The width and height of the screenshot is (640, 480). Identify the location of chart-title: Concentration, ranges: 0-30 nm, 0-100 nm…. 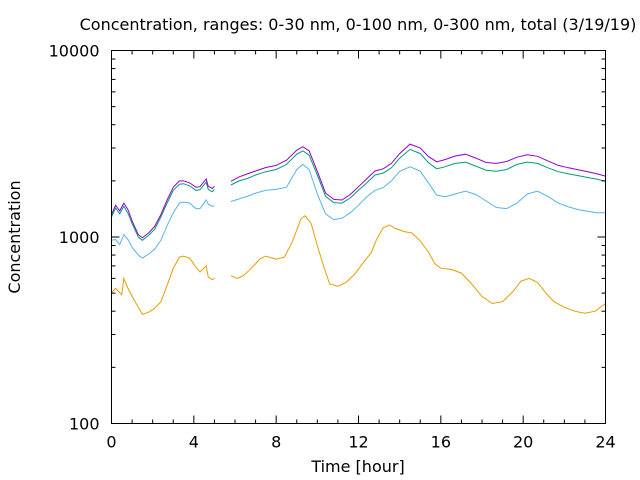
(358, 24).